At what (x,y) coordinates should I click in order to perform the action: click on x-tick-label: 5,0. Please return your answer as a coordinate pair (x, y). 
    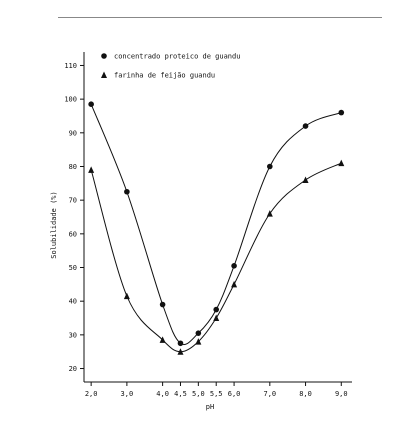
    Looking at the image, I should click on (198, 394).